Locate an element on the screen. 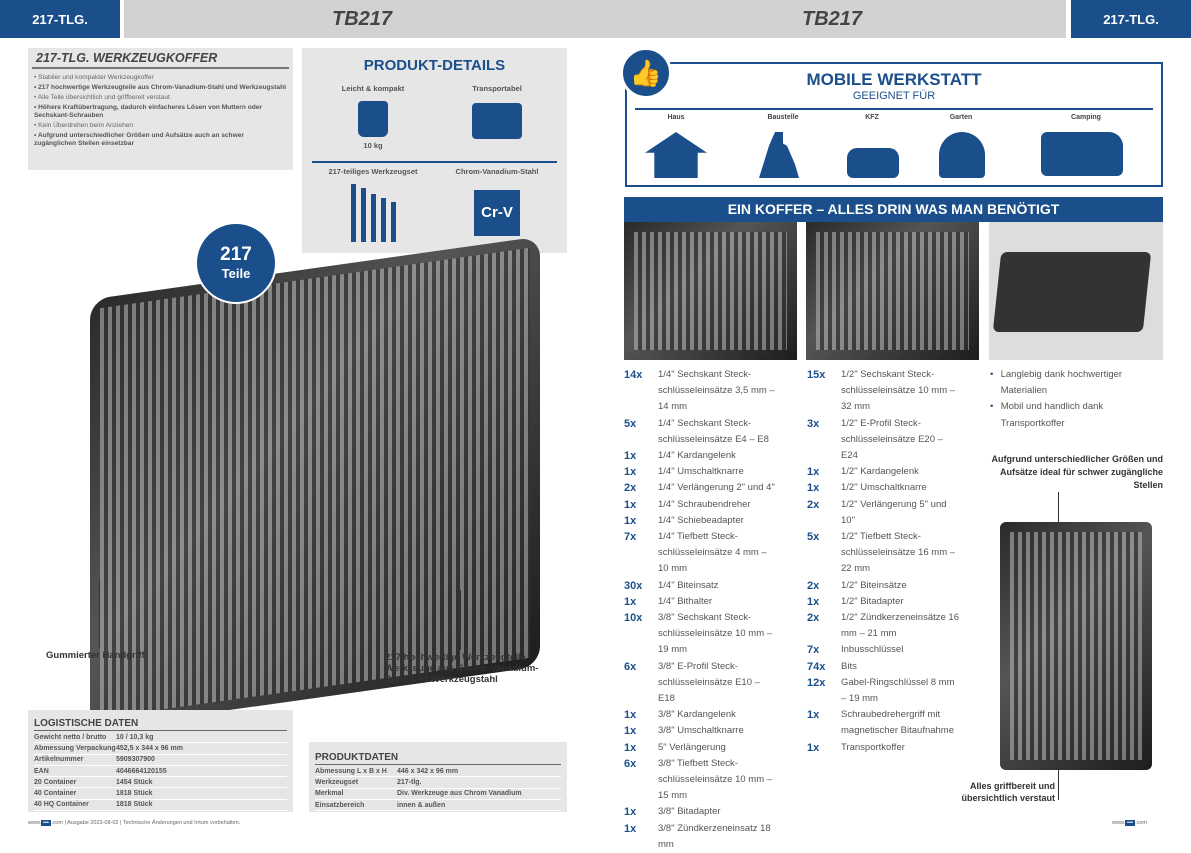  row-label: Artikelnummer is located at coordinates (59, 760).